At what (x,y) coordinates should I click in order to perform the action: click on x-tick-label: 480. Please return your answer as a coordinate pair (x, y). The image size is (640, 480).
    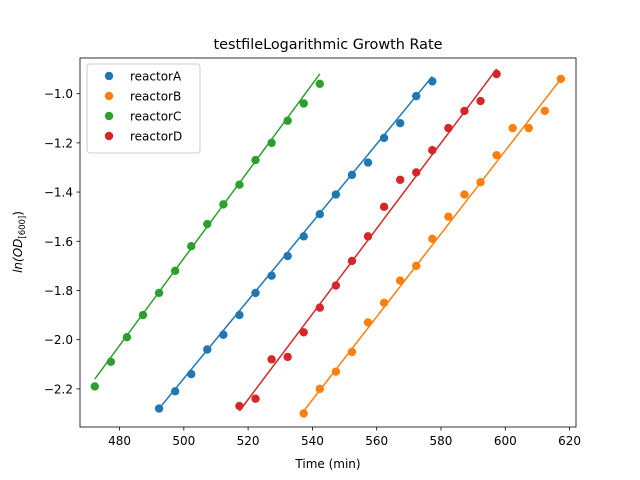
    Looking at the image, I should click on (119, 441).